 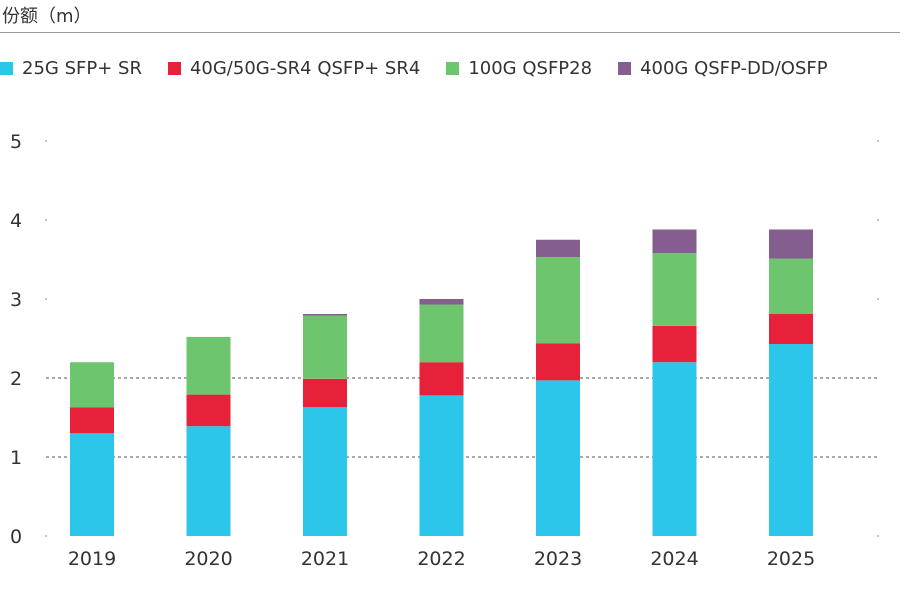 What do you see at coordinates (450, 32) in the screenshot?
I see `title-divider` at bounding box center [450, 32].